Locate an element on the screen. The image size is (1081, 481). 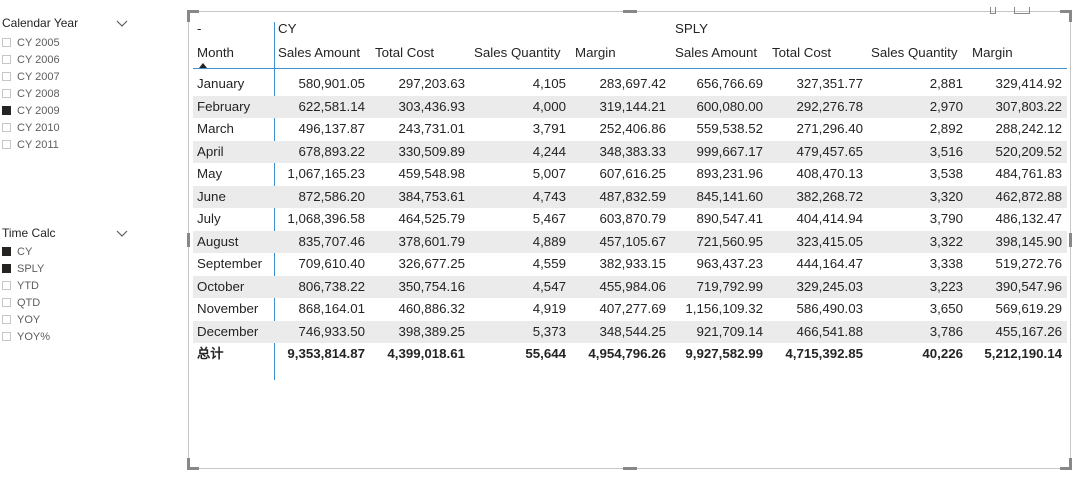
table-cell: 398,389.25 is located at coordinates (431, 331).